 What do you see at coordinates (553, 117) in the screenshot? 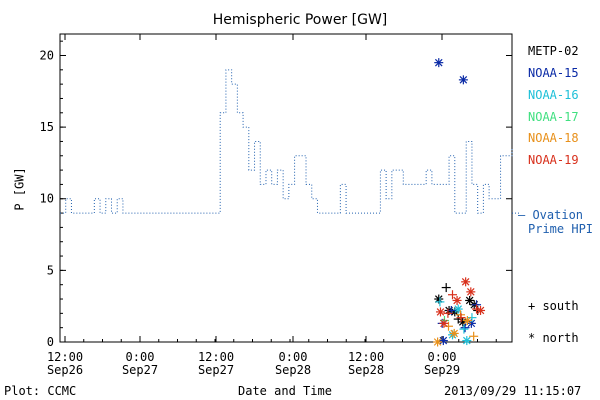
I see `legend-entry-noaa-17: NOAA-17` at bounding box center [553, 117].